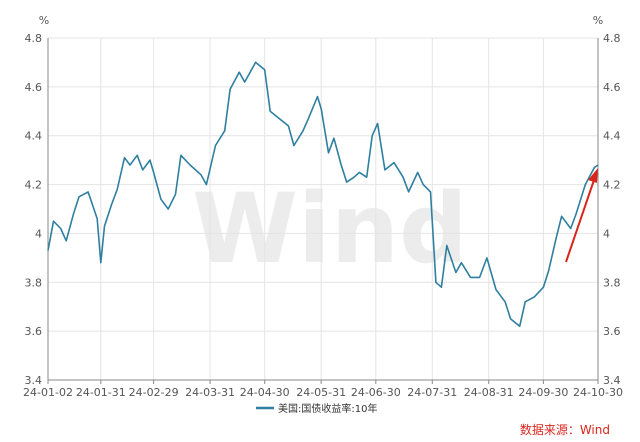 The image size is (640, 442). I want to click on trend-arrow-line, so click(580, 221).